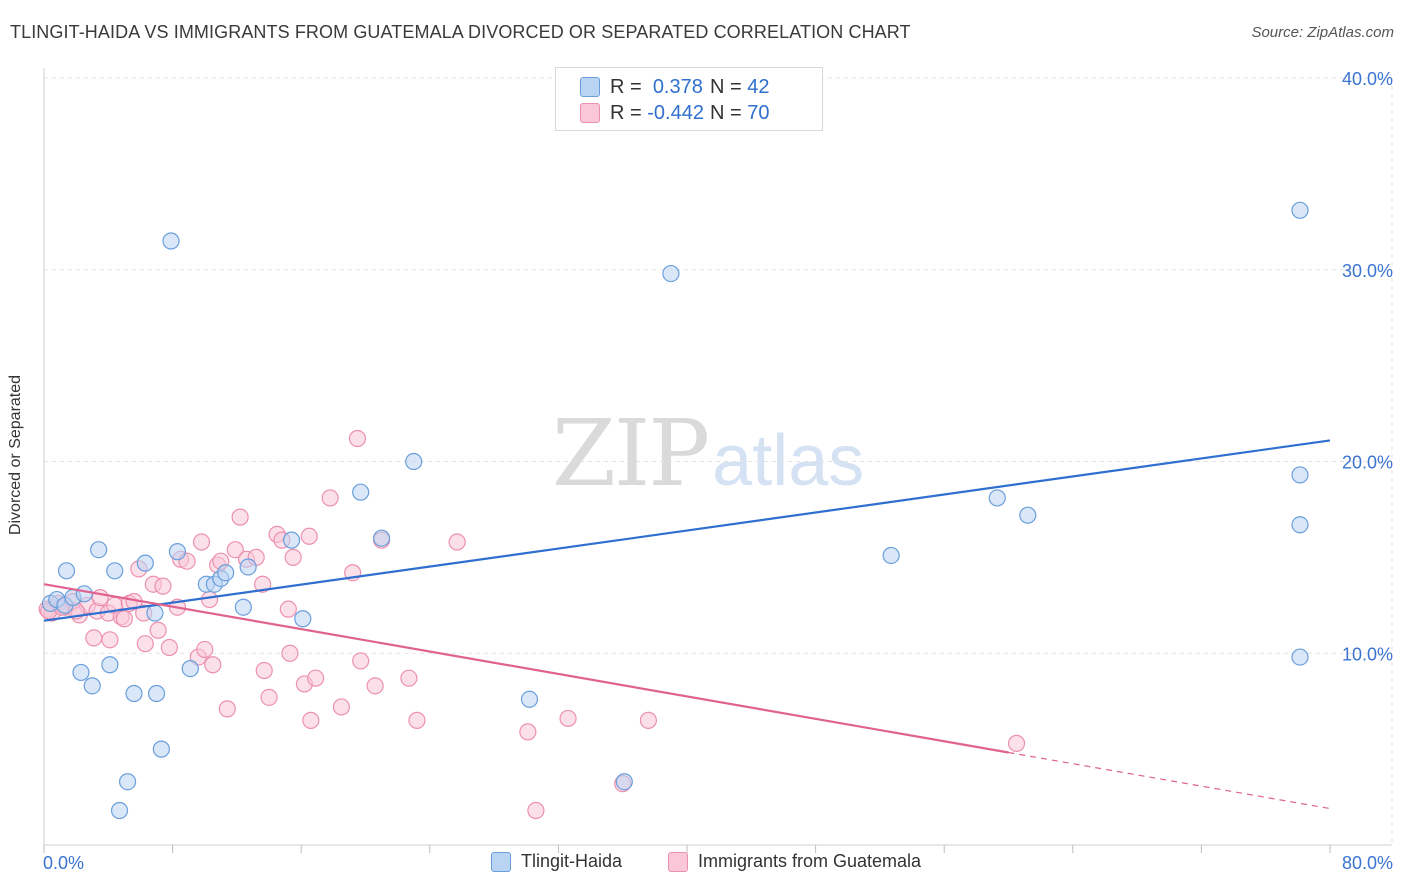  Describe the element at coordinates (740, 86) in the screenshot. I see `n-stat: N = 42` at that location.